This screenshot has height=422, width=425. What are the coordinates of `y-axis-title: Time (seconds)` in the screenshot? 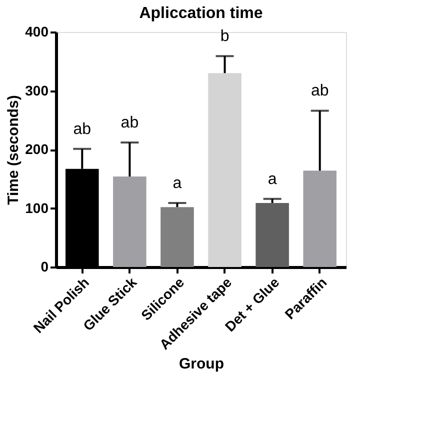 It's located at (13, 150).